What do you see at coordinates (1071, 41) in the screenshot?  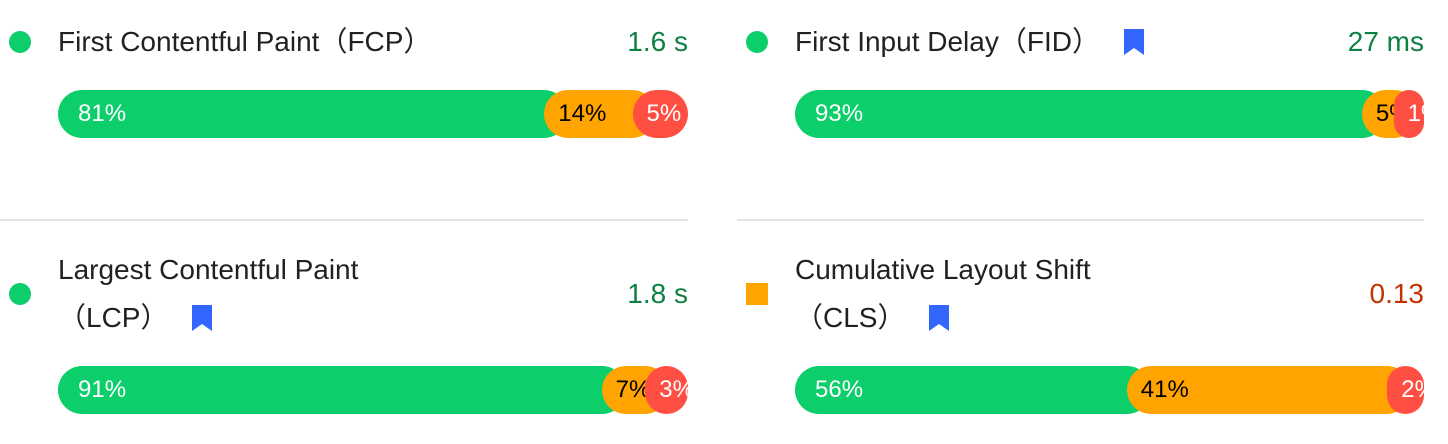 I see `metric-abbr: （FID）` at bounding box center [1071, 41].